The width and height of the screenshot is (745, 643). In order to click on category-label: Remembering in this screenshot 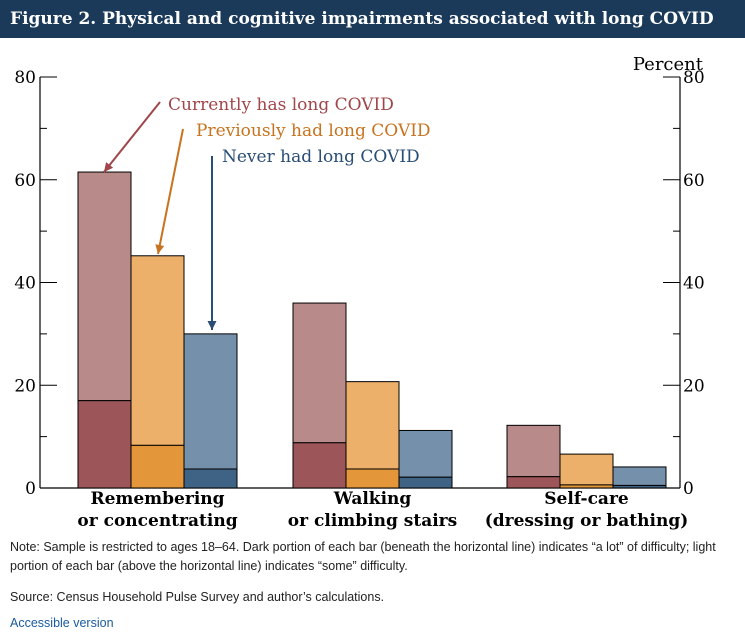, I will do `click(157, 499)`.